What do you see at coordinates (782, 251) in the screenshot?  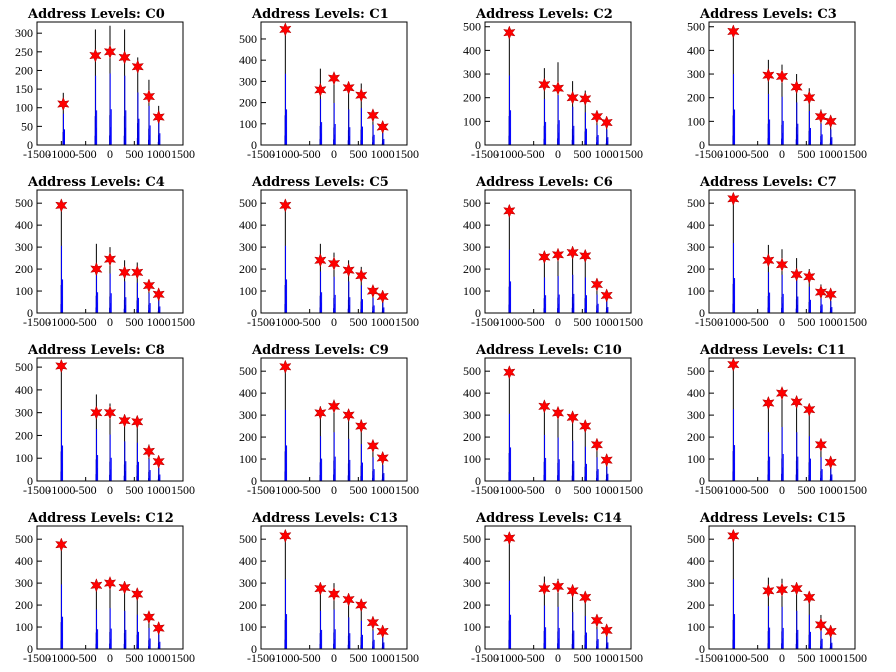 I see `plot-frame` at bounding box center [782, 251].